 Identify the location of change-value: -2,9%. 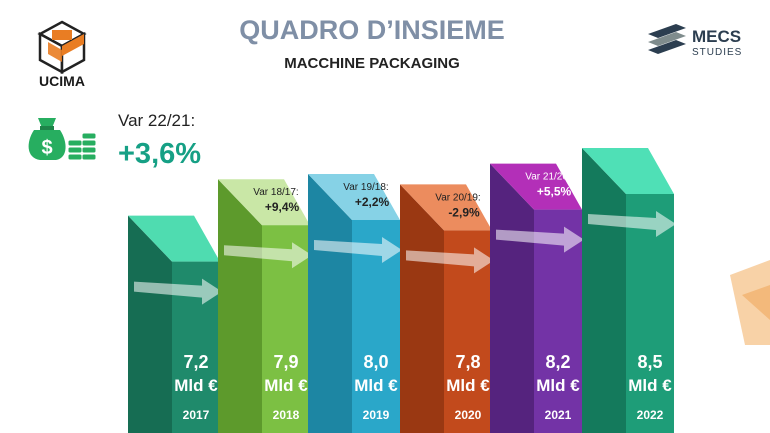
(464, 212).